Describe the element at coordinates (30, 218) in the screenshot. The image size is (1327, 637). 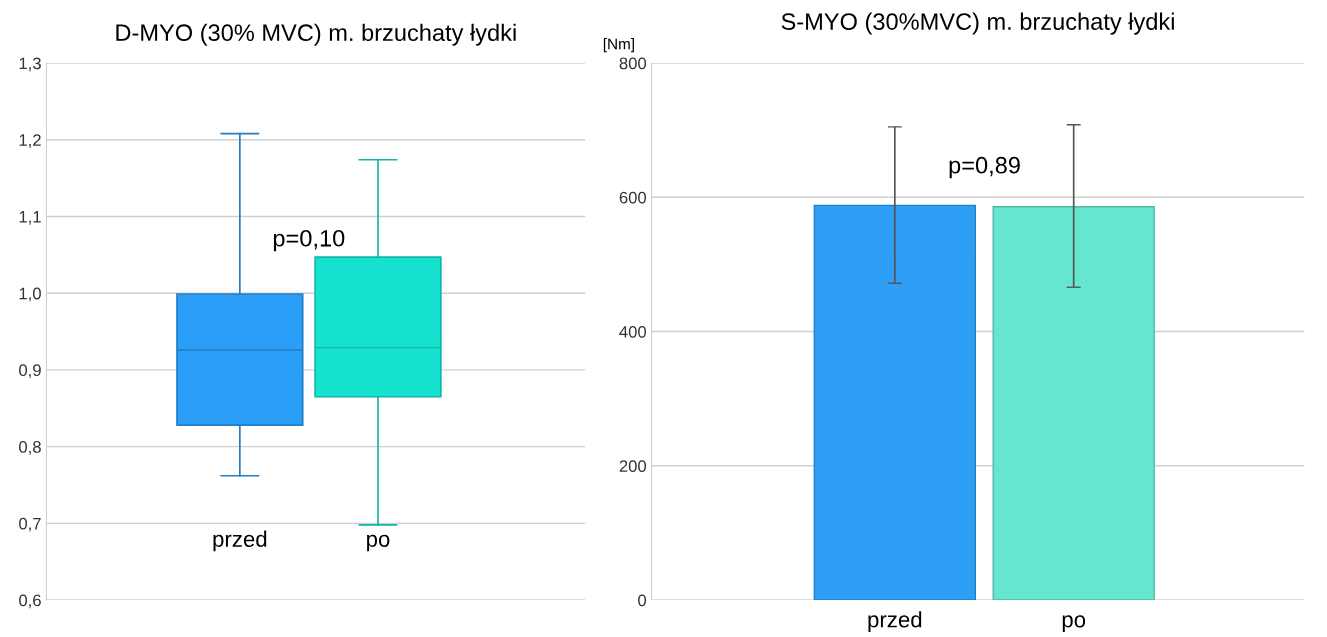
I see `y-tick-label: 1,1` at that location.